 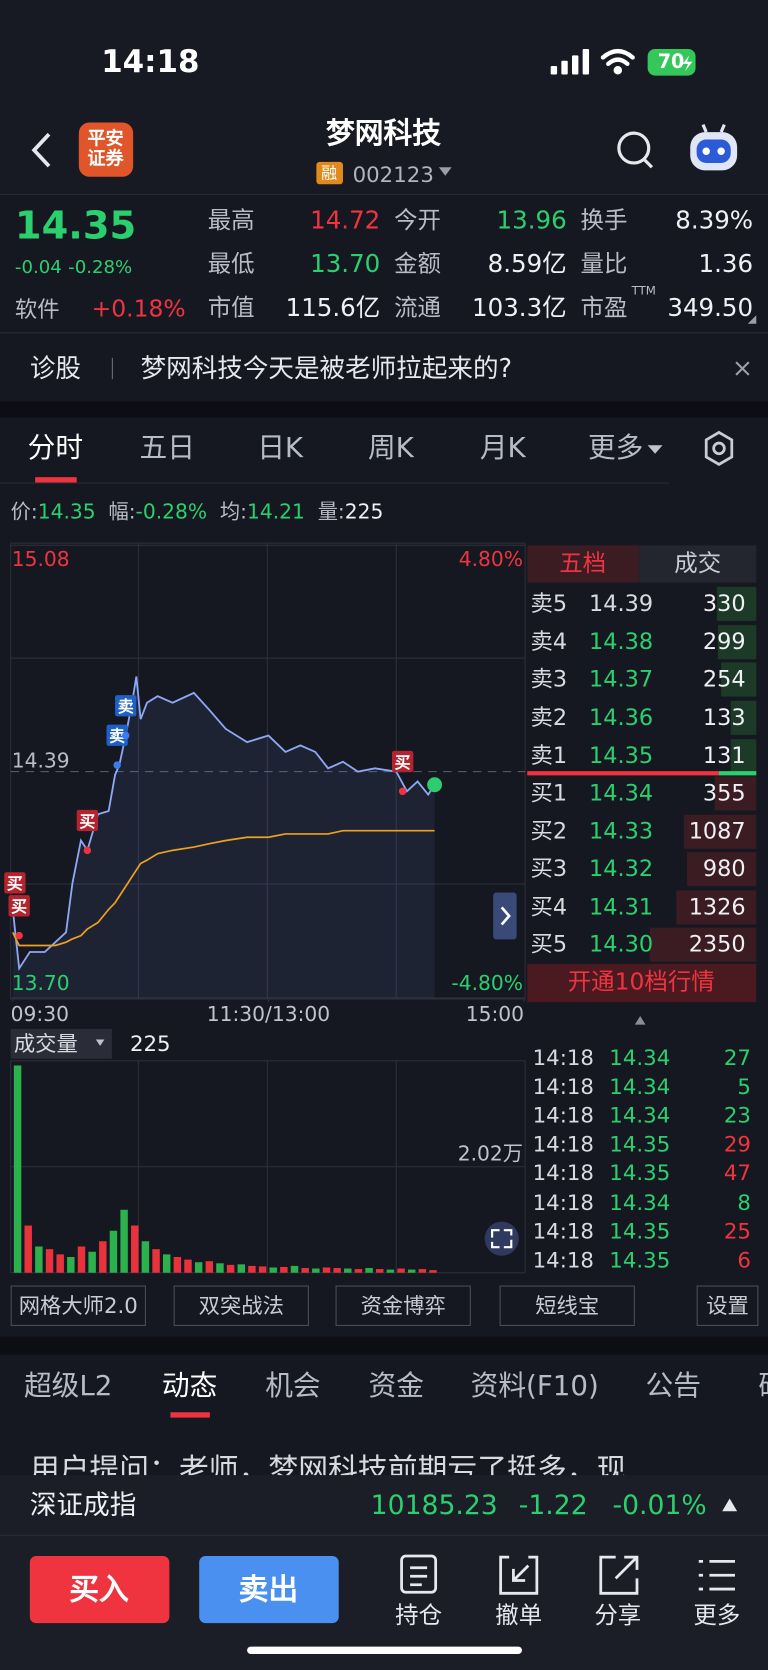 I want to click on buy-label: 买入, so click(x=99, y=1590).